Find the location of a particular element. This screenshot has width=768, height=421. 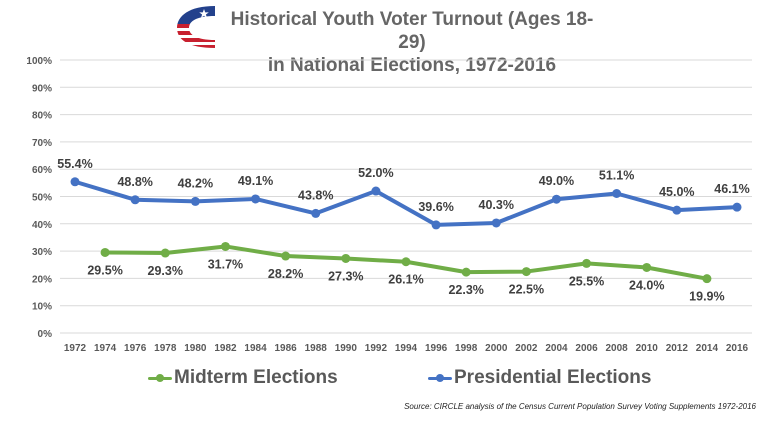

x-tick-label: 1994 is located at coordinates (406, 348).